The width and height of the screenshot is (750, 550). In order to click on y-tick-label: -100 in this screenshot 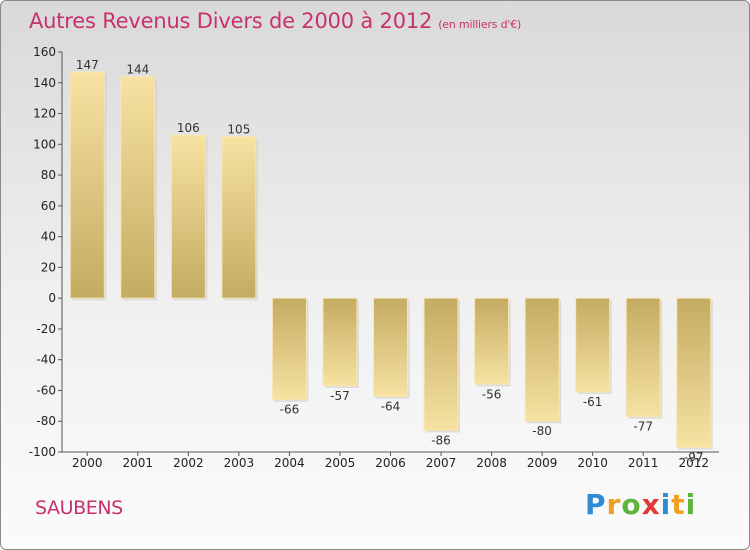, I will do `click(42, 452)`.